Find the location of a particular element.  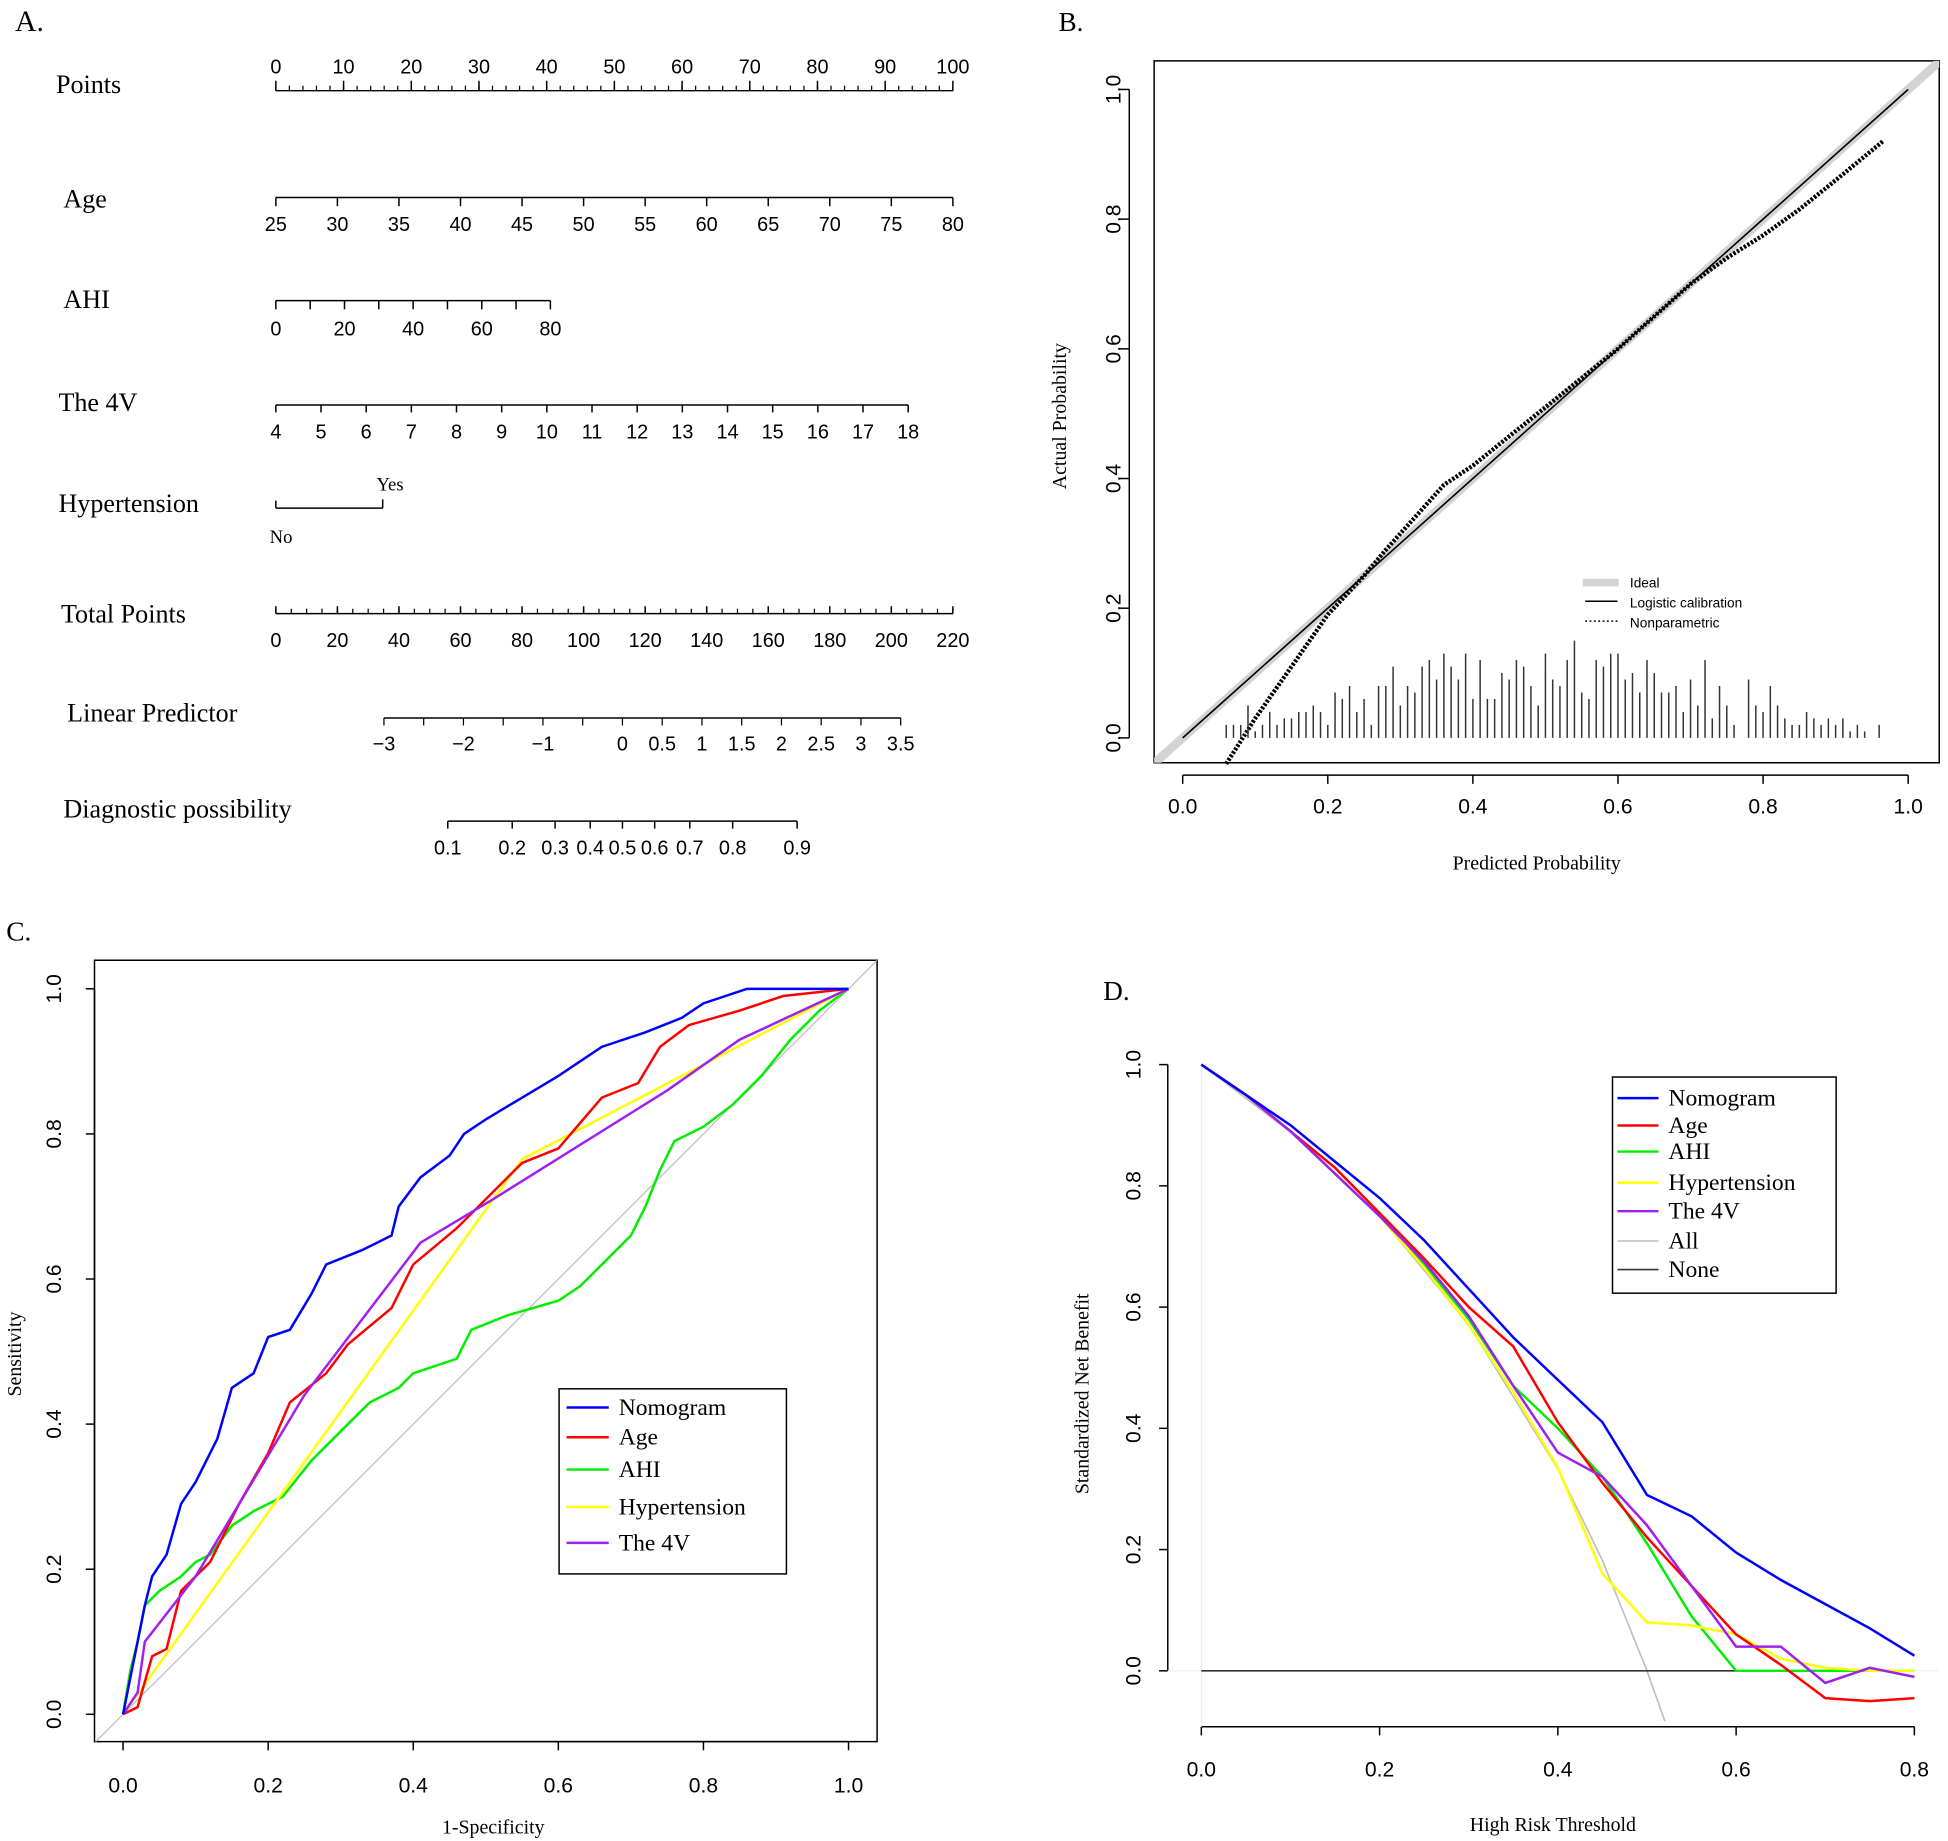

tick-label: 1 is located at coordinates (701, 744).